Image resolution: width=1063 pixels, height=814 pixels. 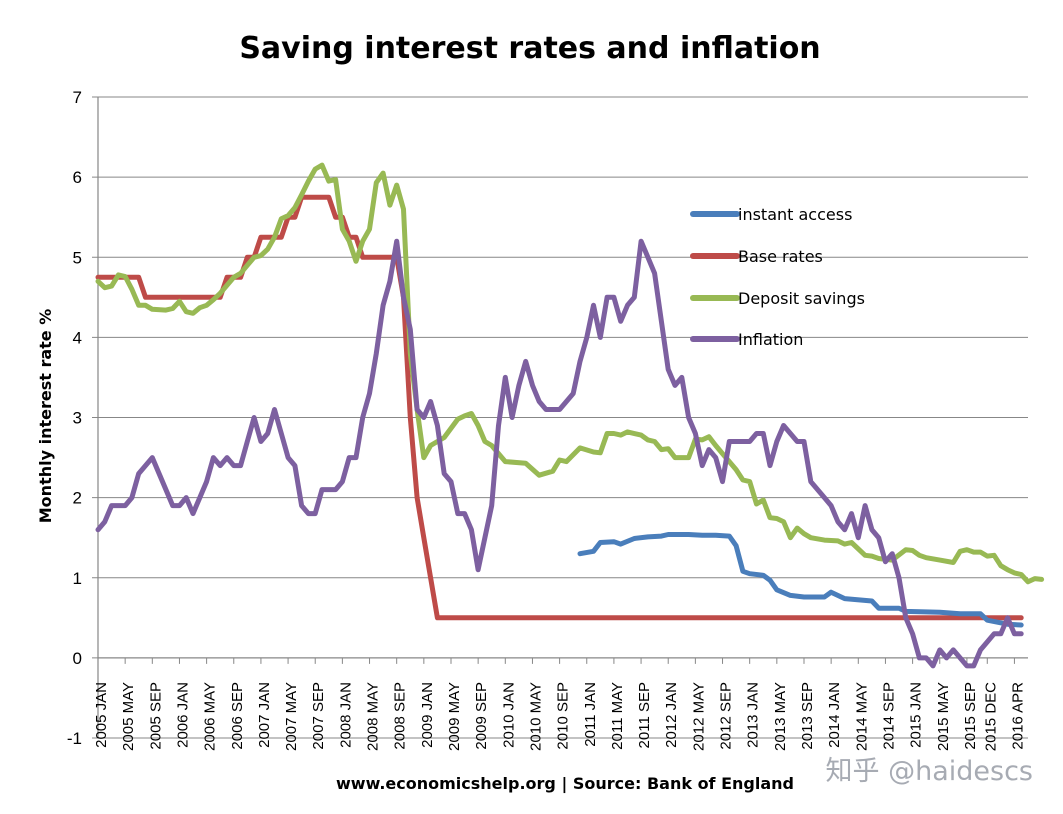 What do you see at coordinates (237, 716) in the screenshot?
I see `x-tick-label: 2006 SEP` at bounding box center [237, 716].